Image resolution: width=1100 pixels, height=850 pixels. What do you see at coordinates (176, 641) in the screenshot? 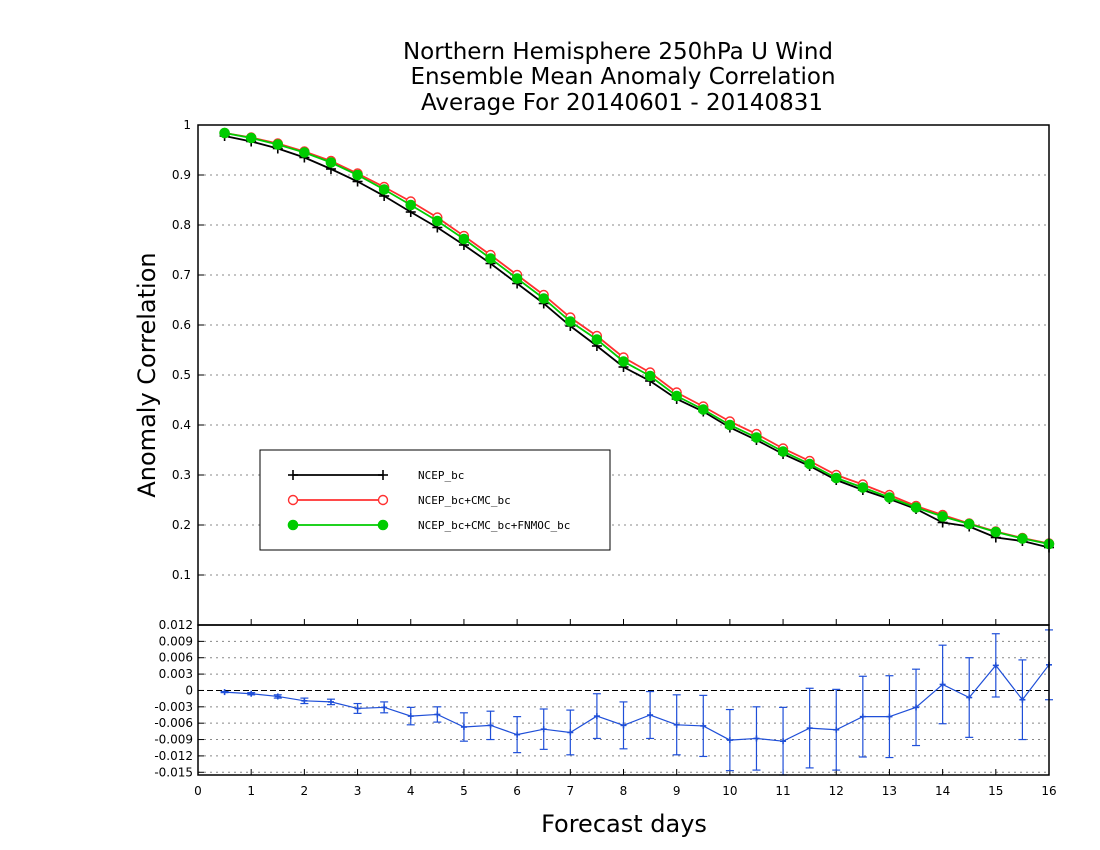
I see `bottom-y-tick-label: 0.009` at bounding box center [176, 641].